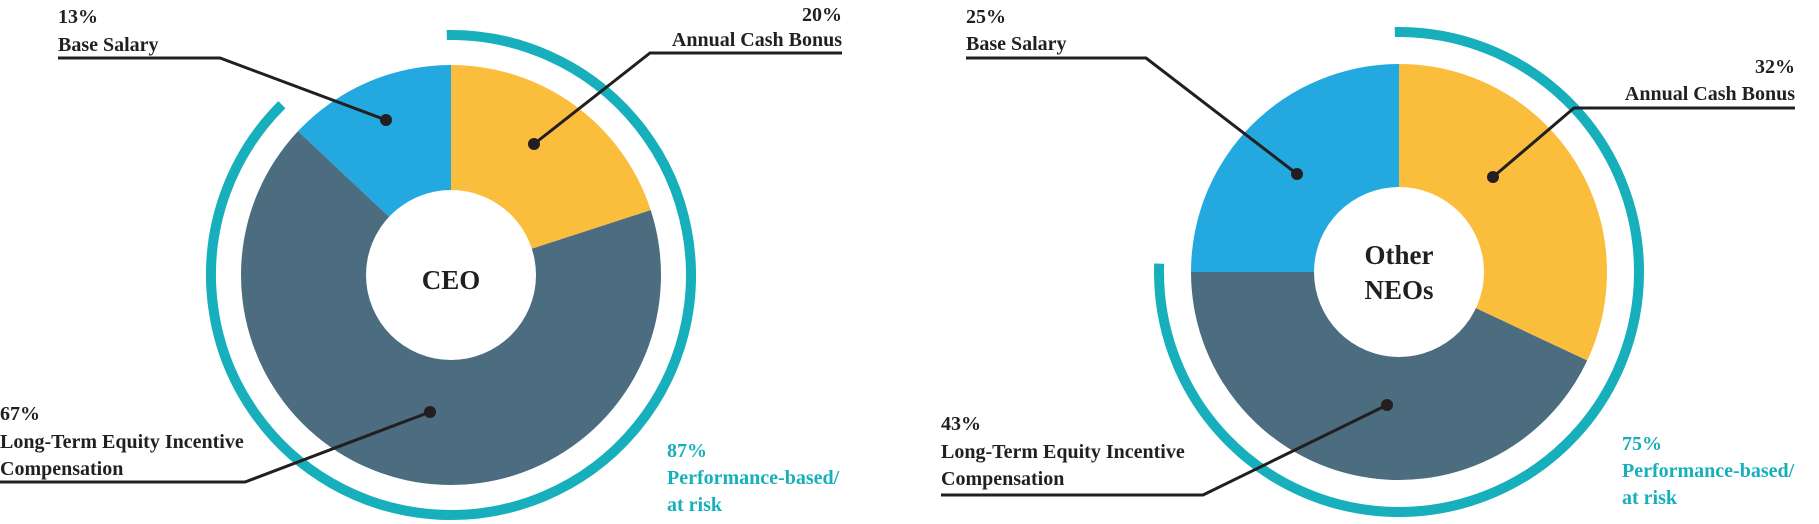  What do you see at coordinates (1775, 67) in the screenshot?
I see `other-neos-annual-cash-bonus-pct: 32%` at bounding box center [1775, 67].